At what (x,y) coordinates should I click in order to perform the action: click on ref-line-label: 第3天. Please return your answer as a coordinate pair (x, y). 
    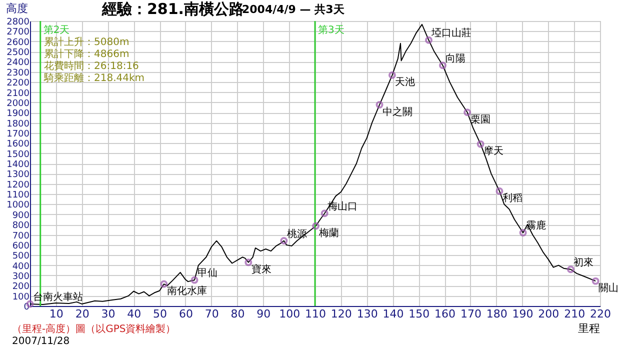
    Looking at the image, I should click on (331, 30).